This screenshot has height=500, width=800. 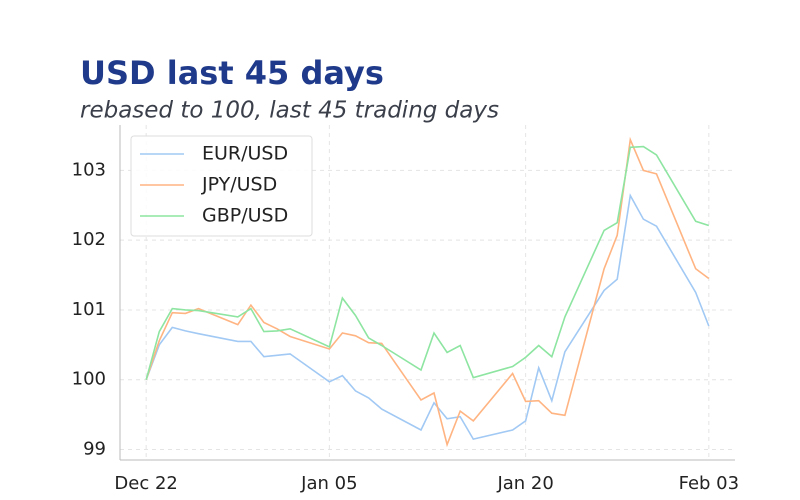 I want to click on y-tick-label: 101, so click(x=89, y=309).